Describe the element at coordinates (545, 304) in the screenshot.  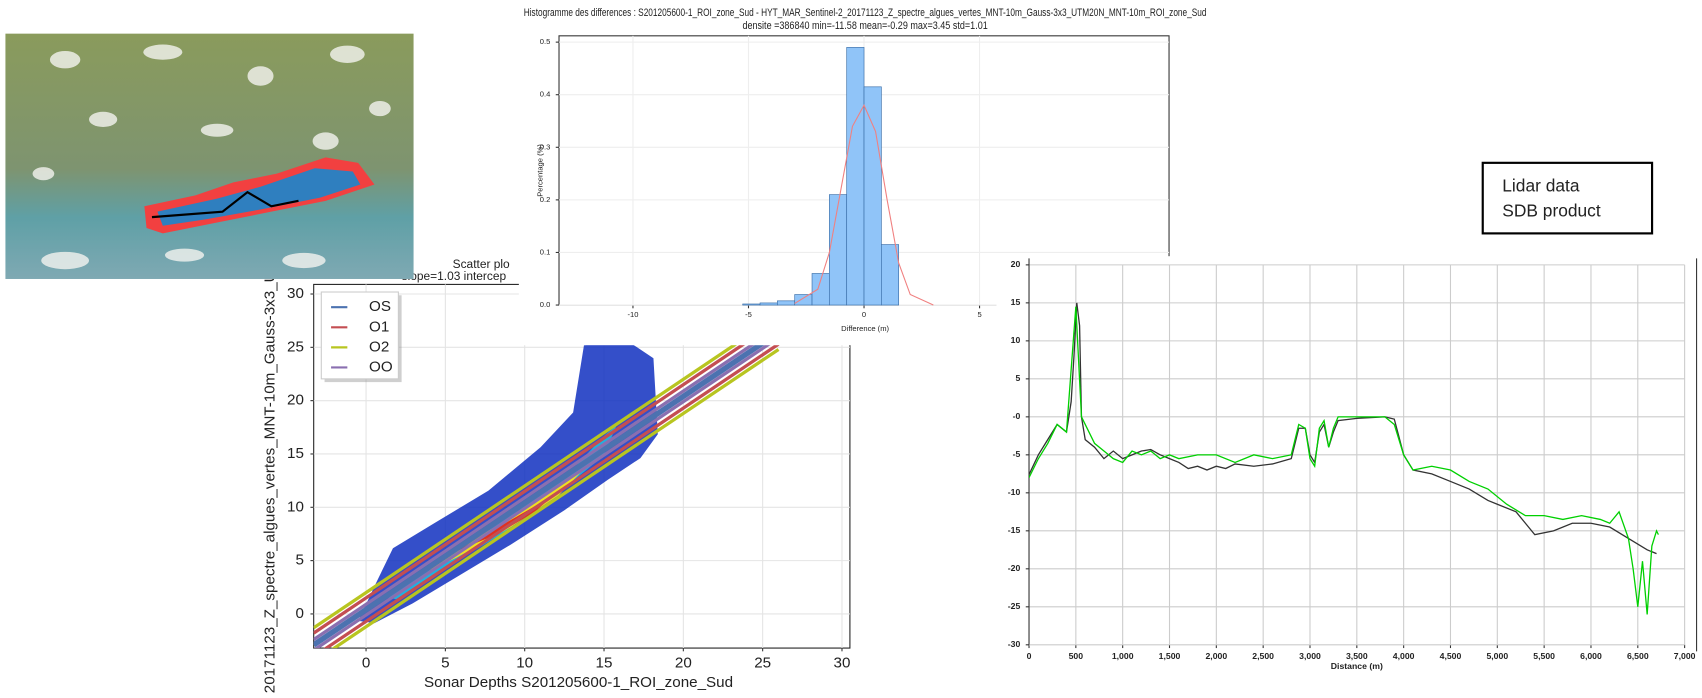
I see `y-tick-label: 0.0` at that location.